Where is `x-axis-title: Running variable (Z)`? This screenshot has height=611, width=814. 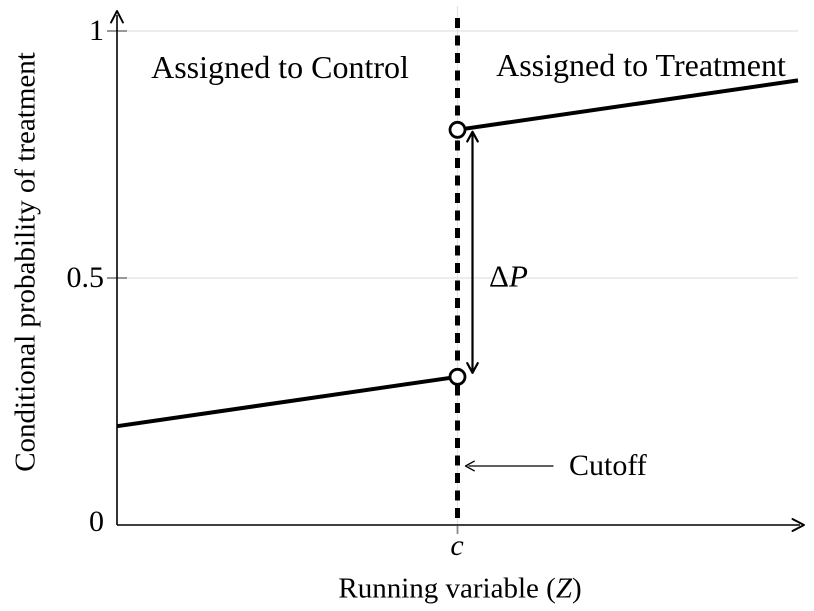
x-axis-title: Running variable (Z) is located at coordinates (460, 588).